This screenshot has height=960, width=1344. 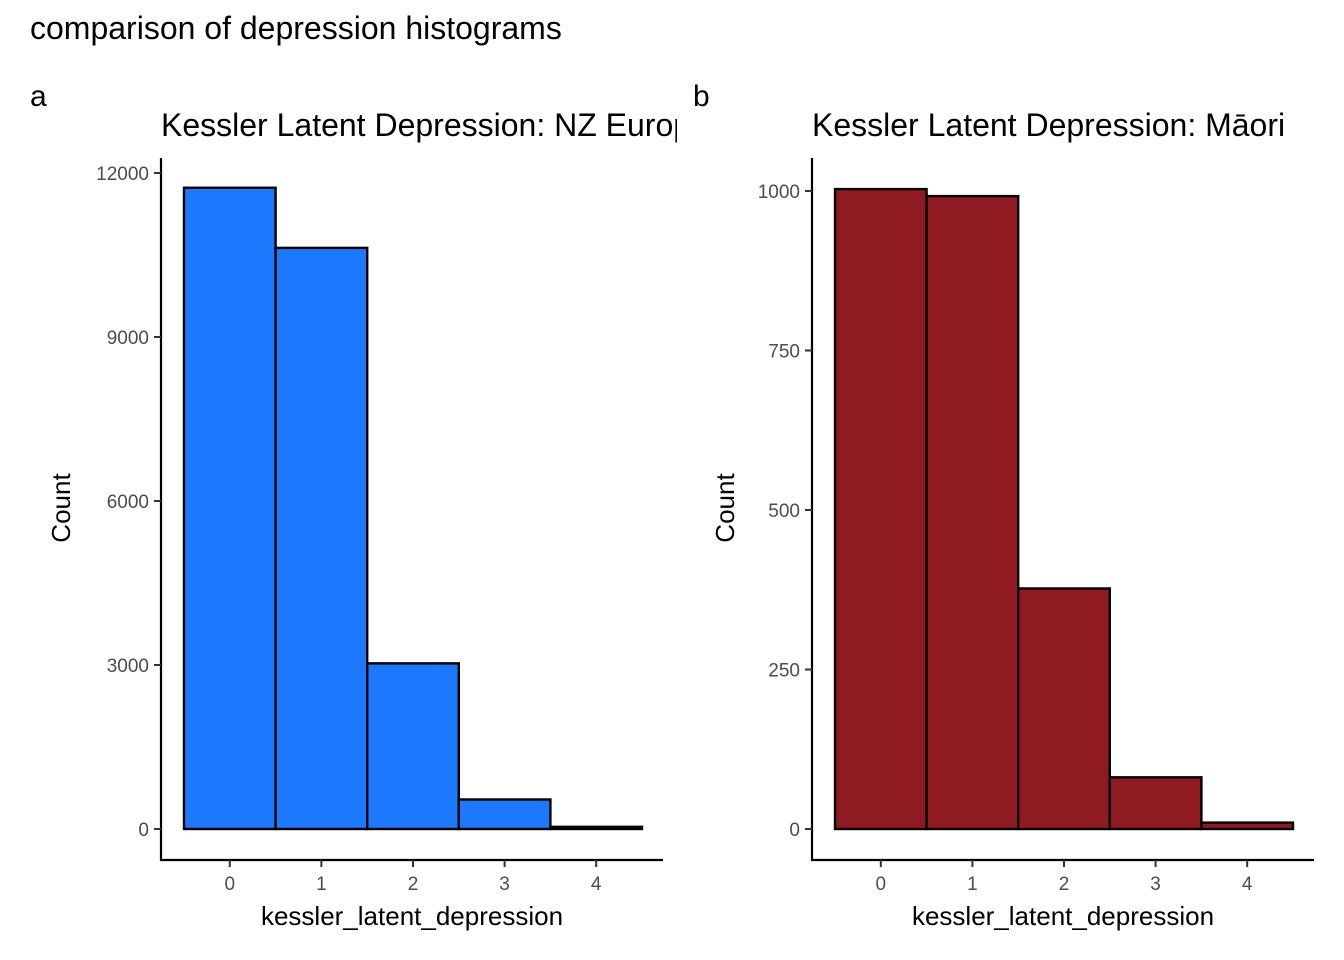 What do you see at coordinates (61, 508) in the screenshot?
I see `panel-a-y-axis-title: Count` at bounding box center [61, 508].